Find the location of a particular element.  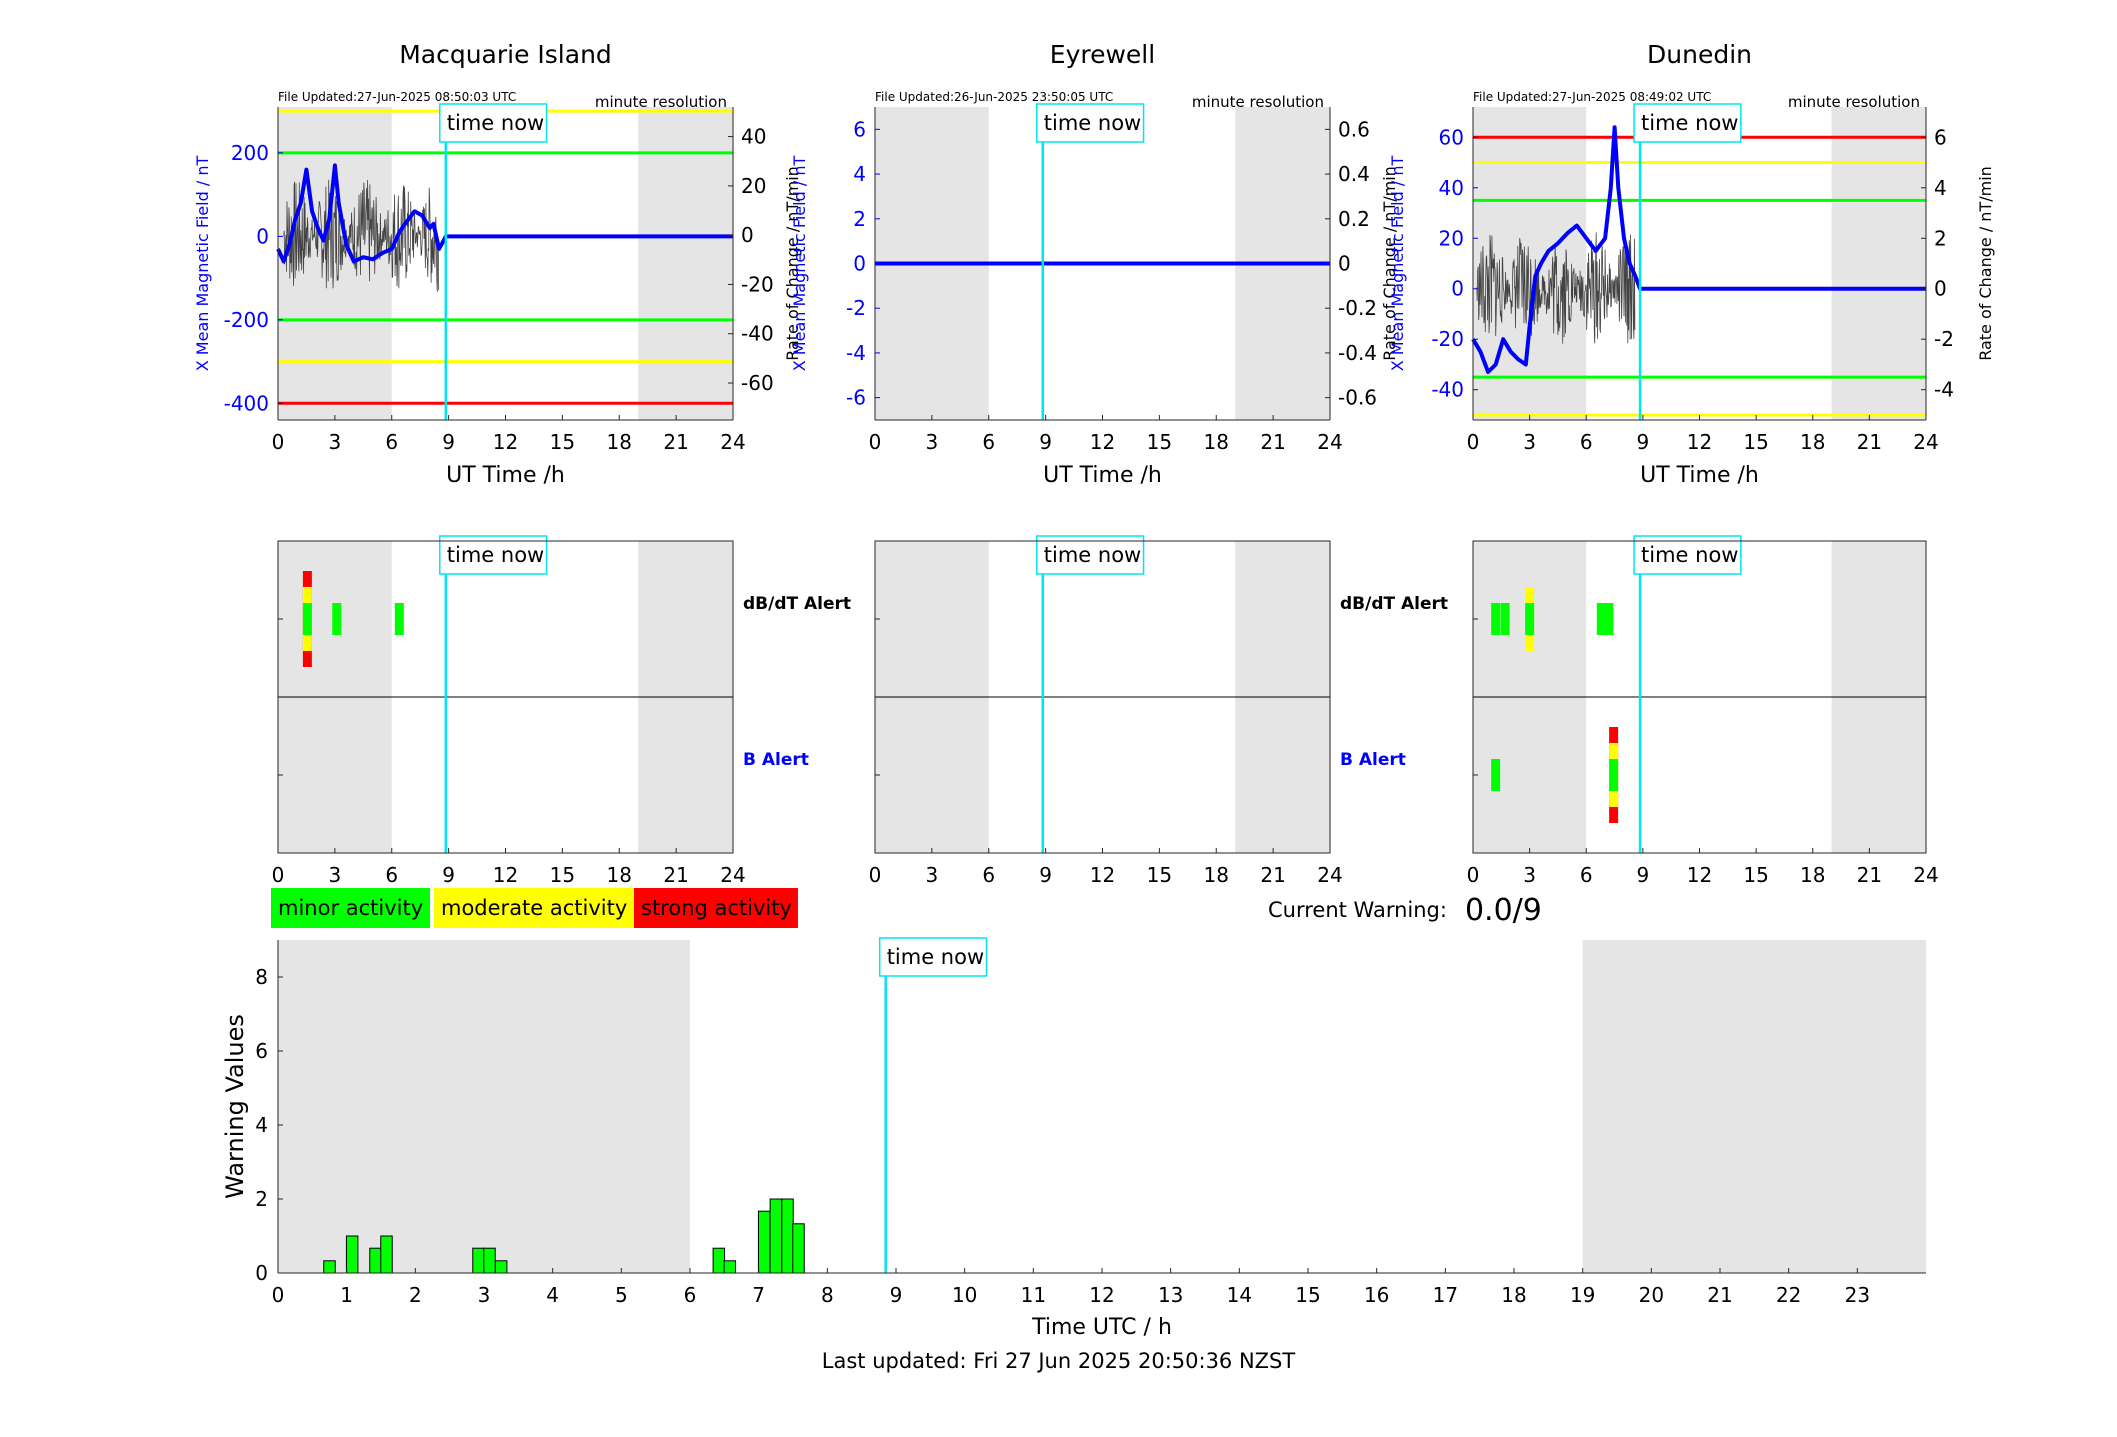

current-warning-label: Current Warning: is located at coordinates (1357, 910).